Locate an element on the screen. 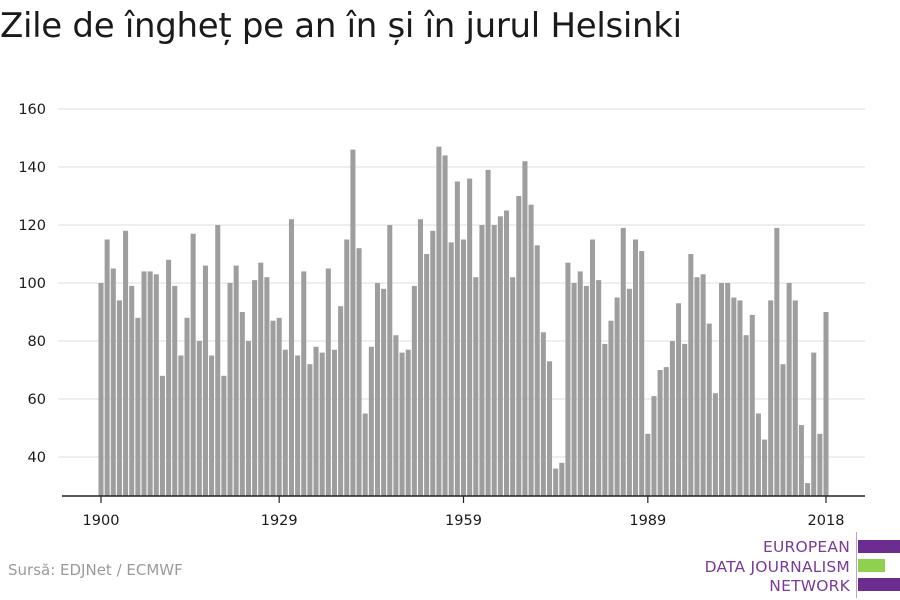 Image resolution: width=900 pixels, height=600 pixels. y-tick-label: 120 is located at coordinates (32, 226).